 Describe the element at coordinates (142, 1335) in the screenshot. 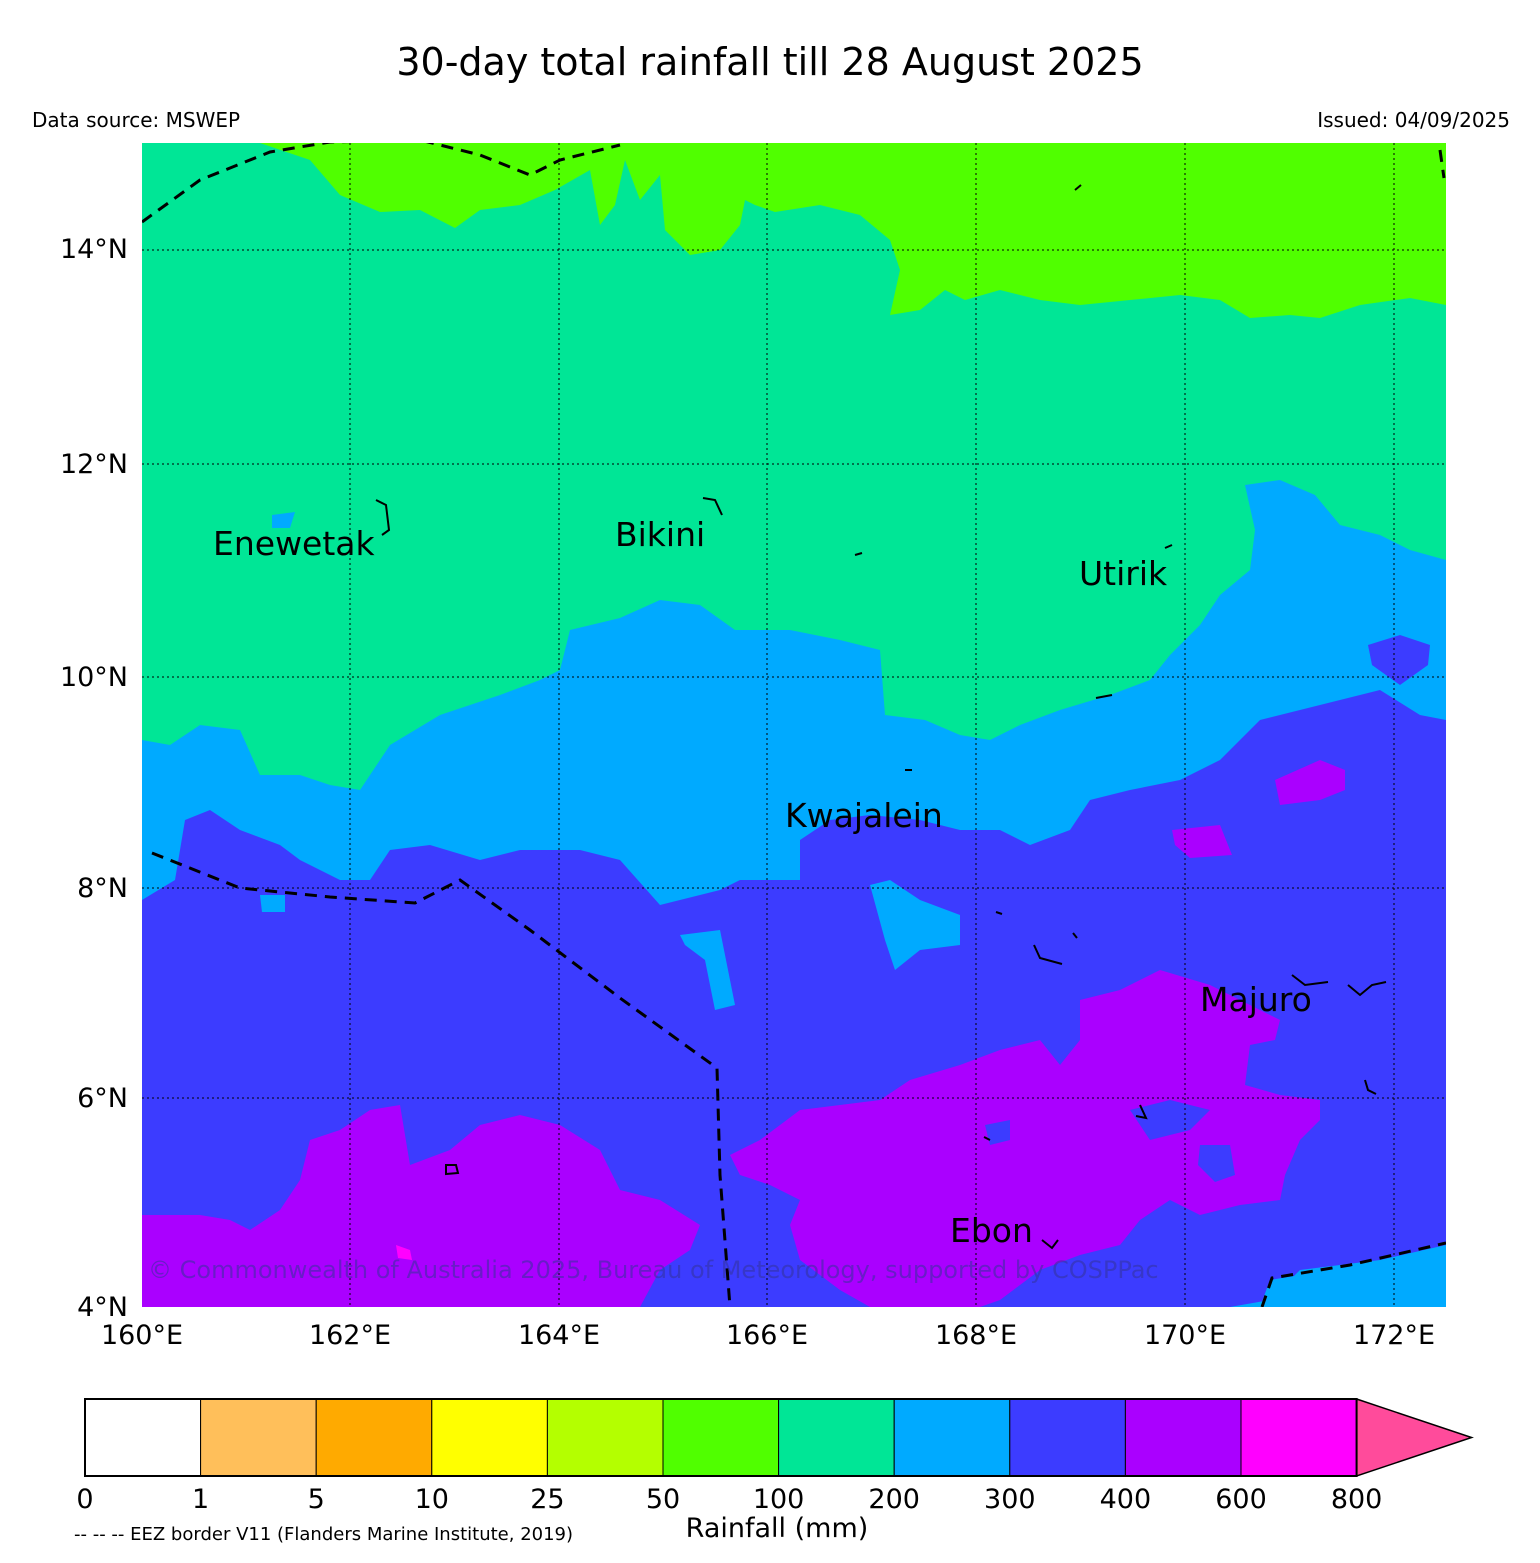

I see `lon-label-160e: 160°E` at that location.